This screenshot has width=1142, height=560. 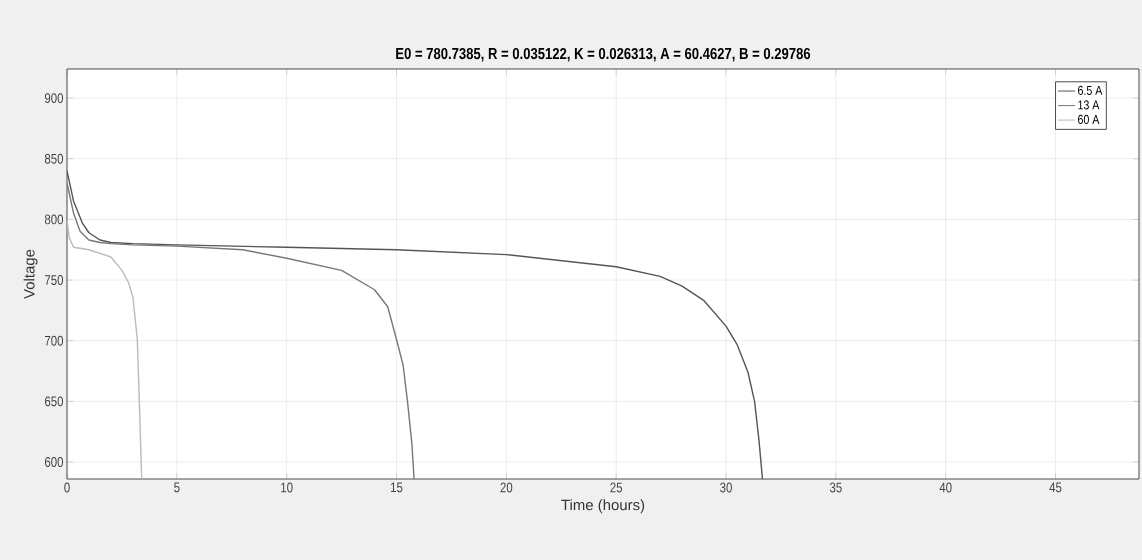 I want to click on x-axis-title: Time (hours), so click(x=603, y=506).